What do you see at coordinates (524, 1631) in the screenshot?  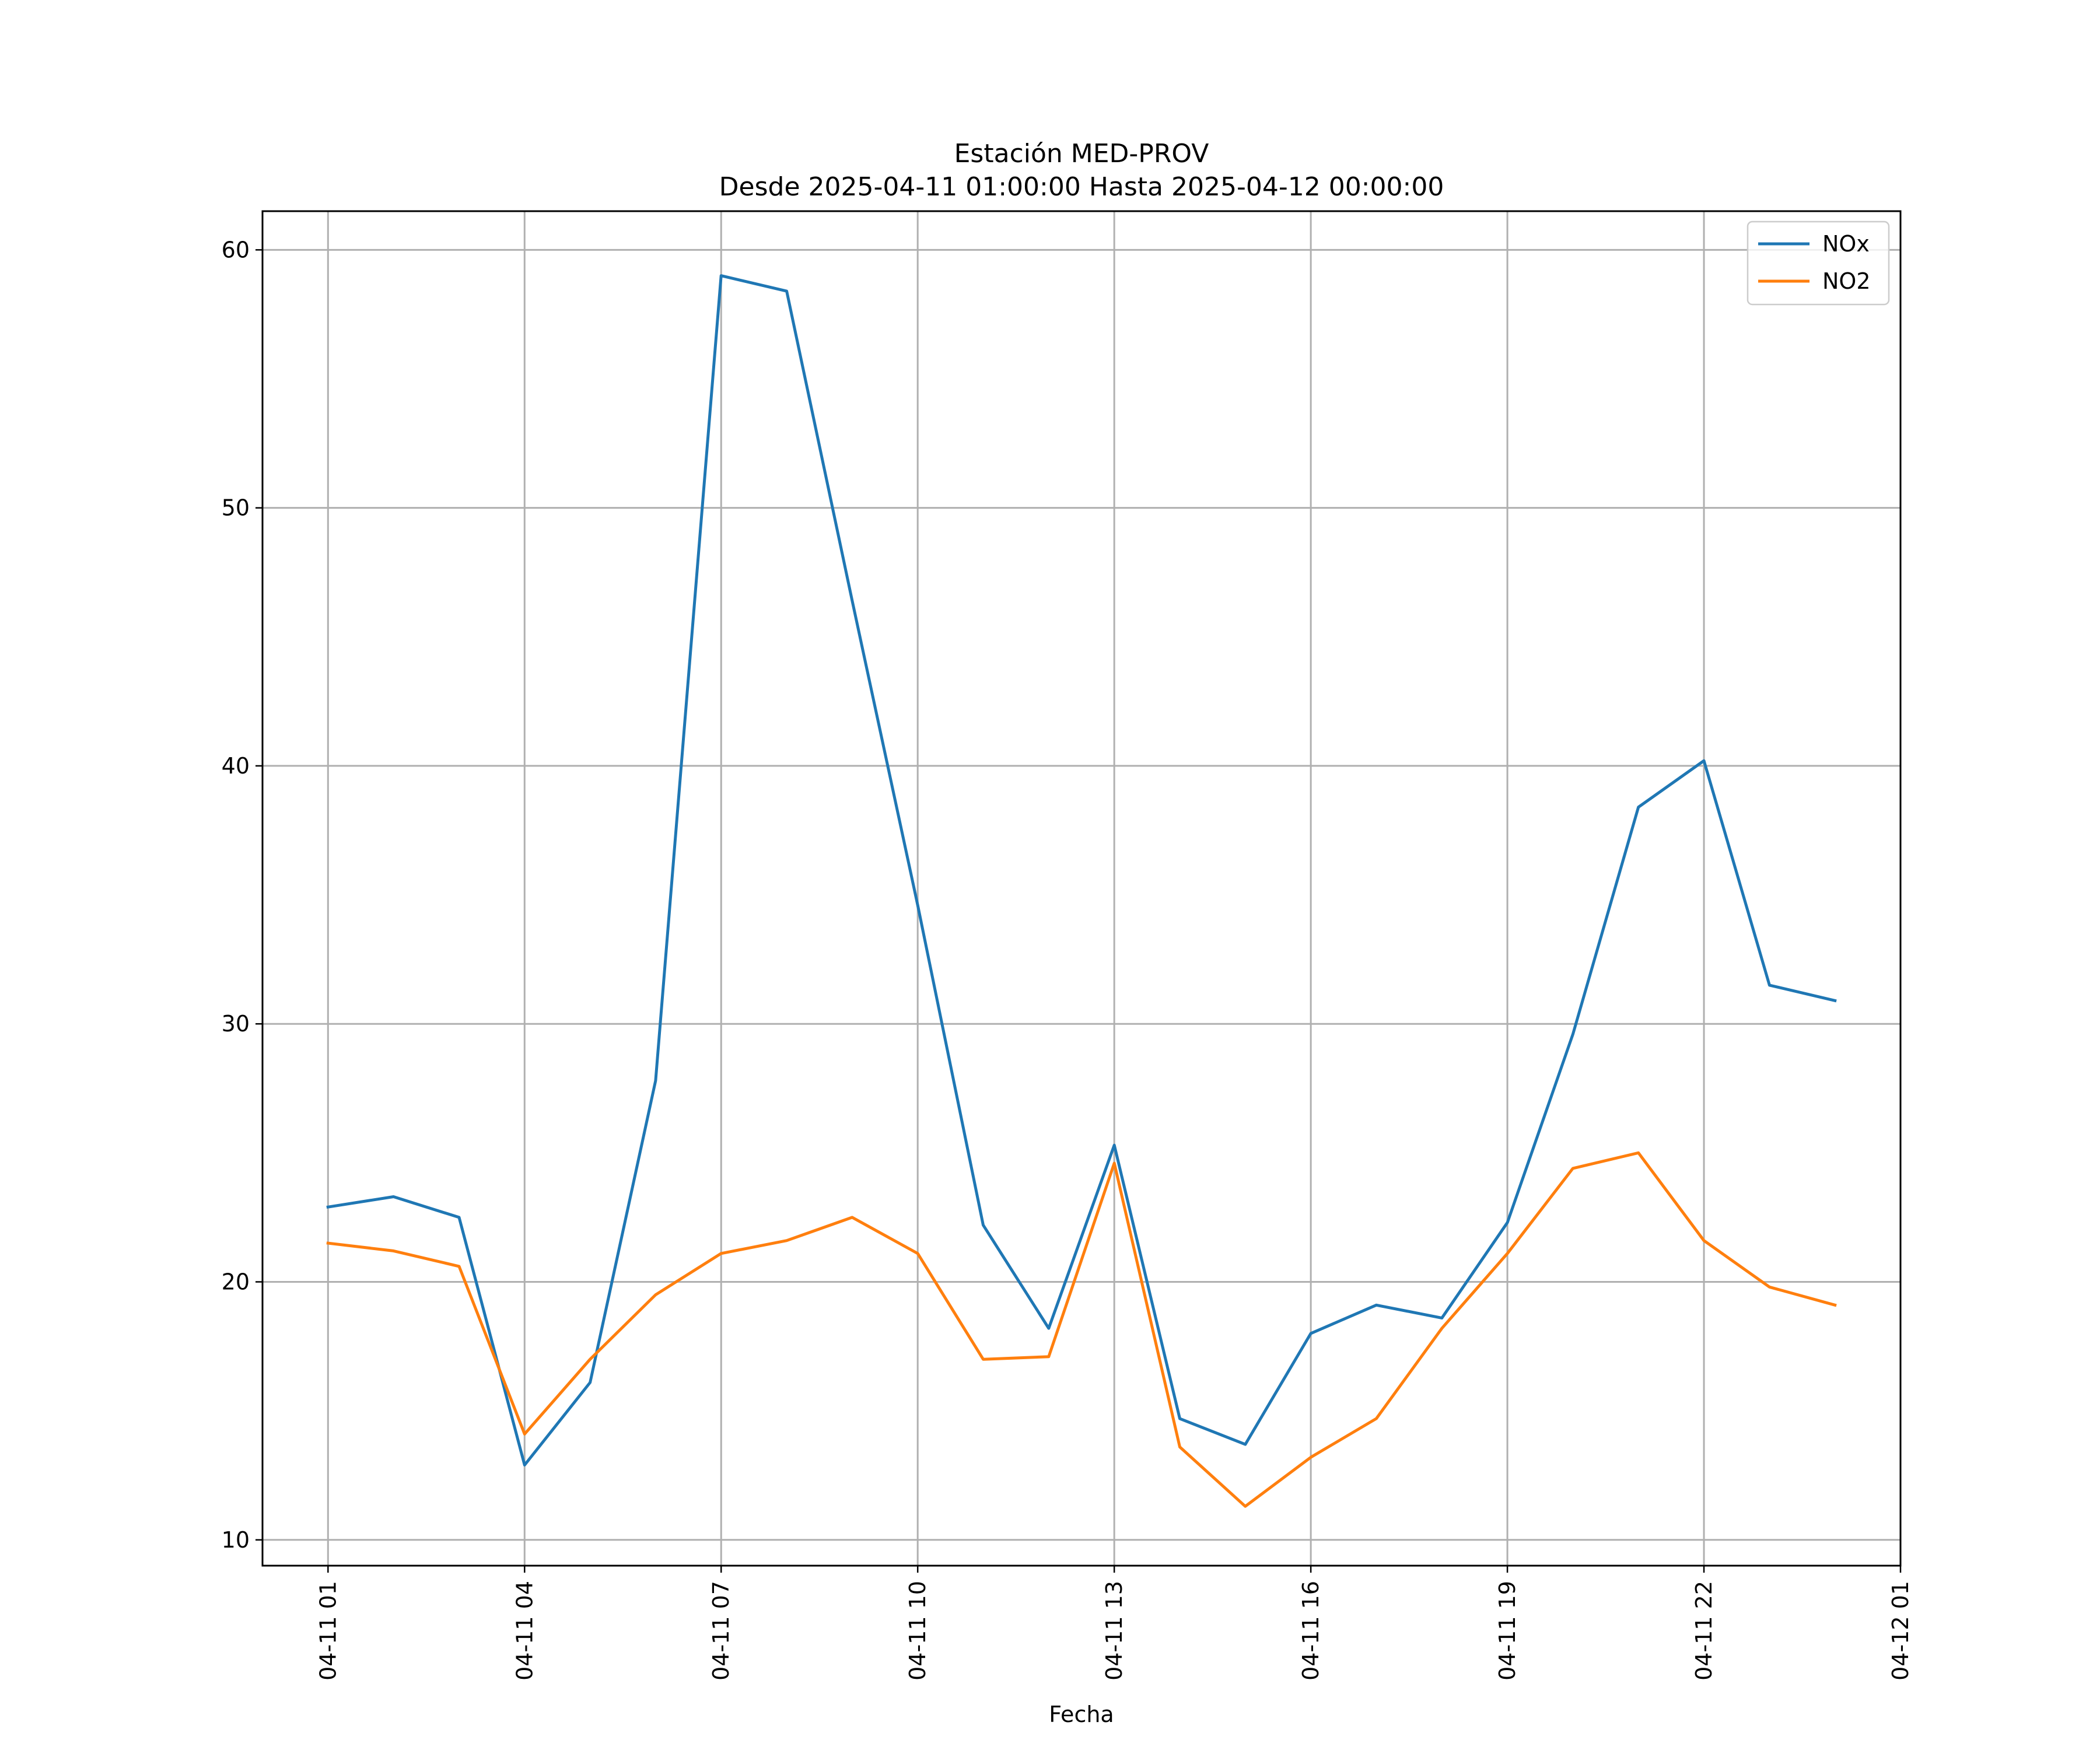 I see `x-tick-label-1: 04-11 04` at bounding box center [524, 1631].